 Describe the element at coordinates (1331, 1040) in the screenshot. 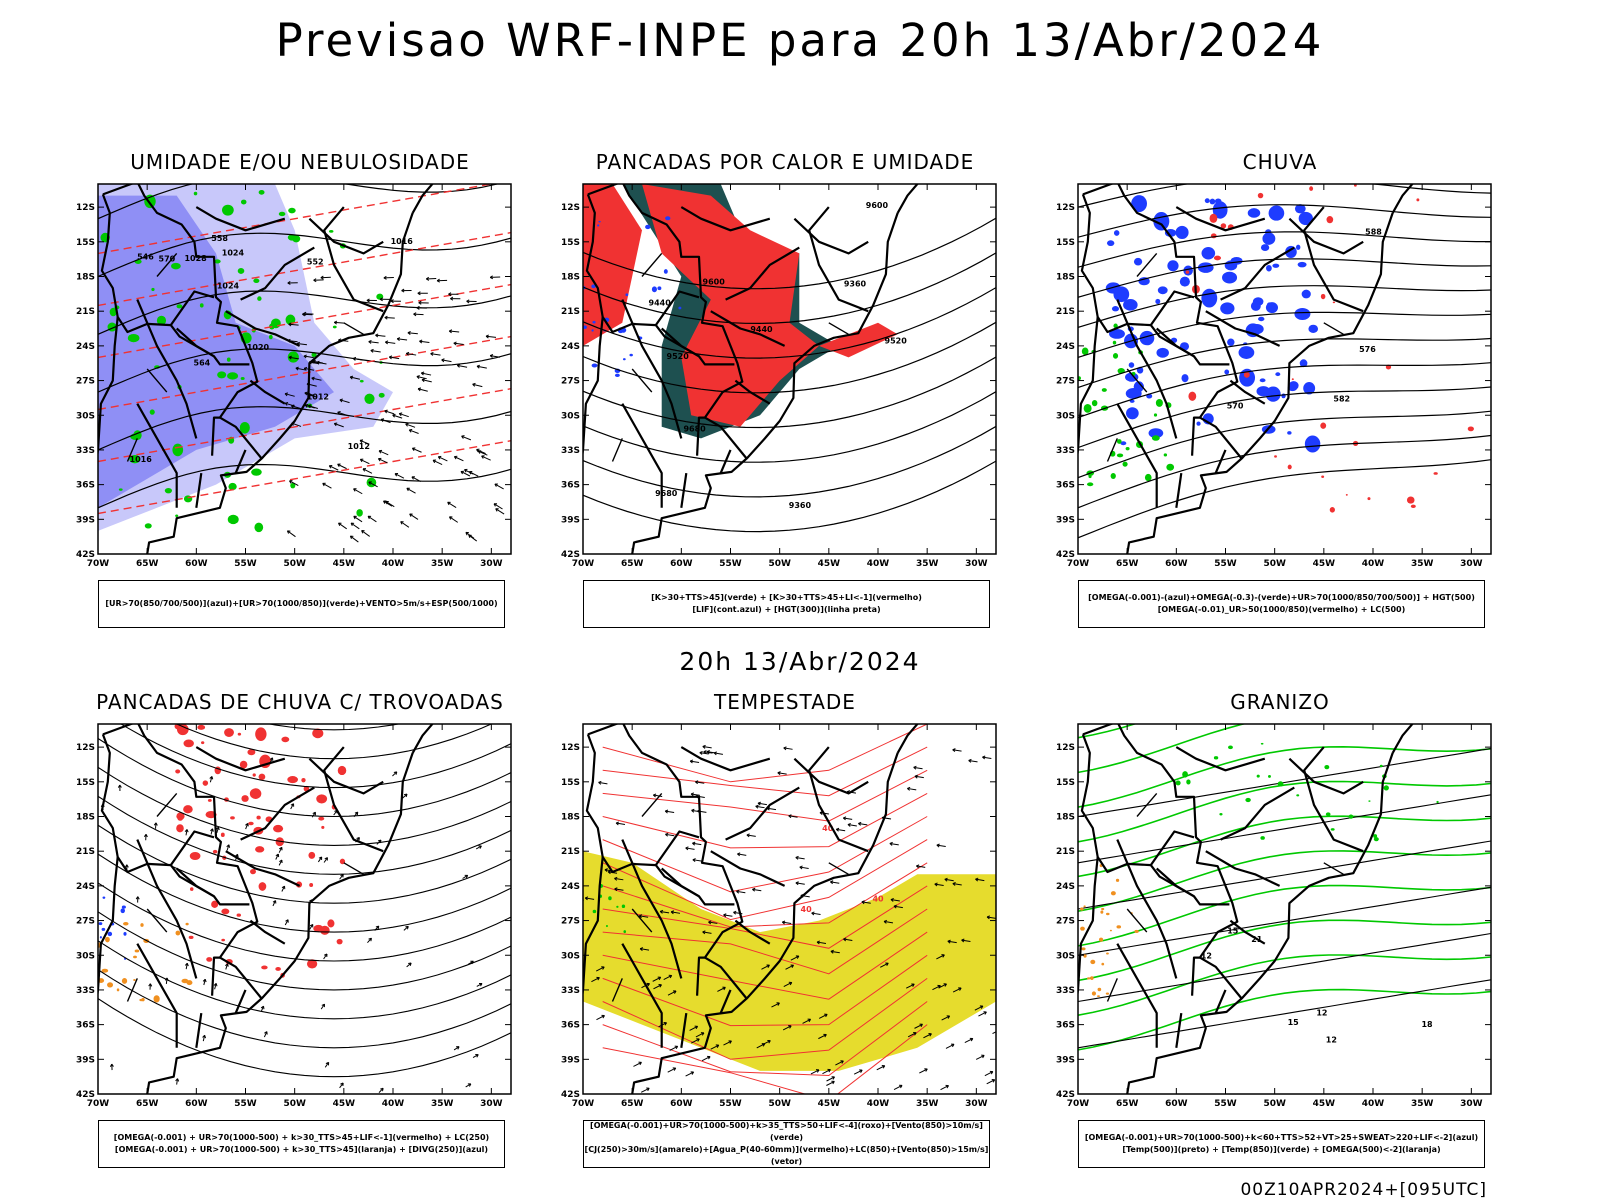

I see `contour-label: 12` at that location.